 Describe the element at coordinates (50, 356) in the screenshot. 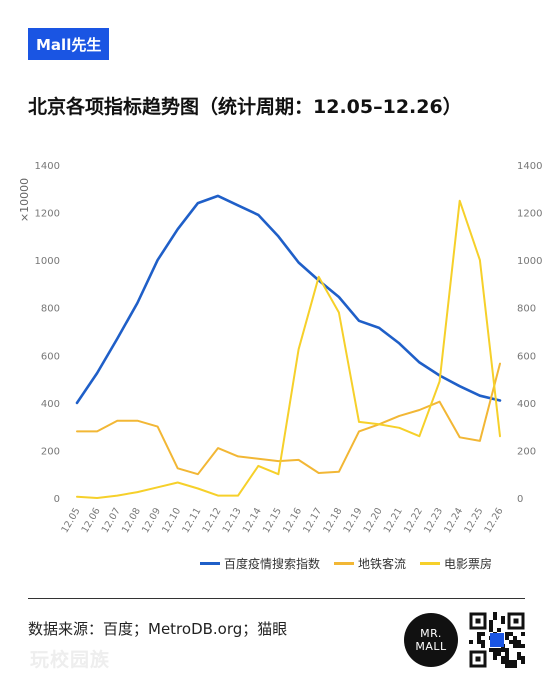

I see `left-tick-label: 600` at that location.